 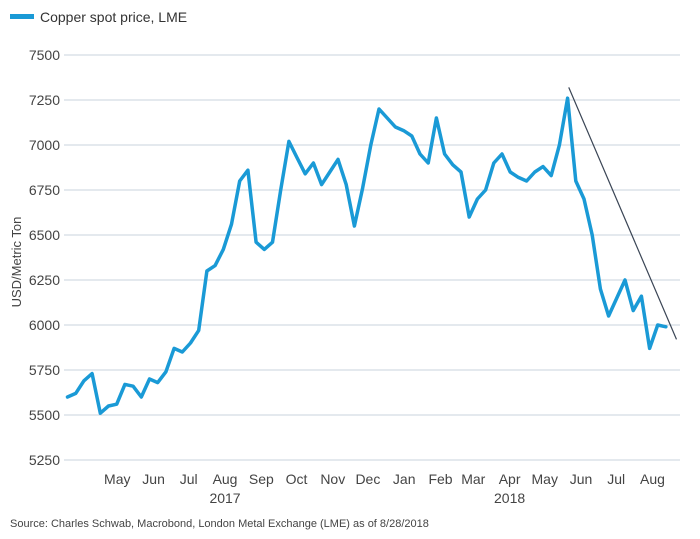 What do you see at coordinates (44, 235) in the screenshot?
I see `y-tick-label: 6500` at bounding box center [44, 235].